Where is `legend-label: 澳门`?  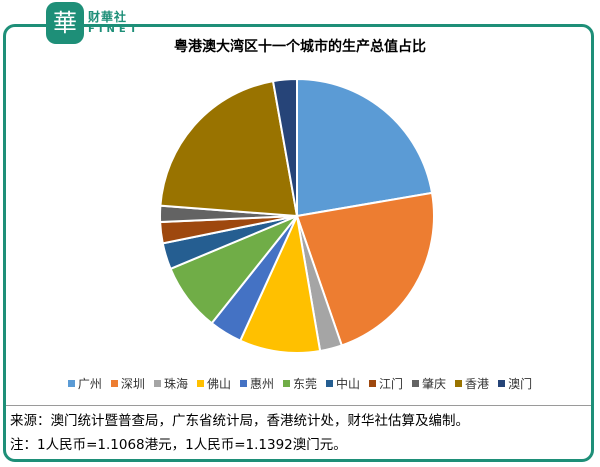
legend-label: 澳门 is located at coordinates (520, 384).